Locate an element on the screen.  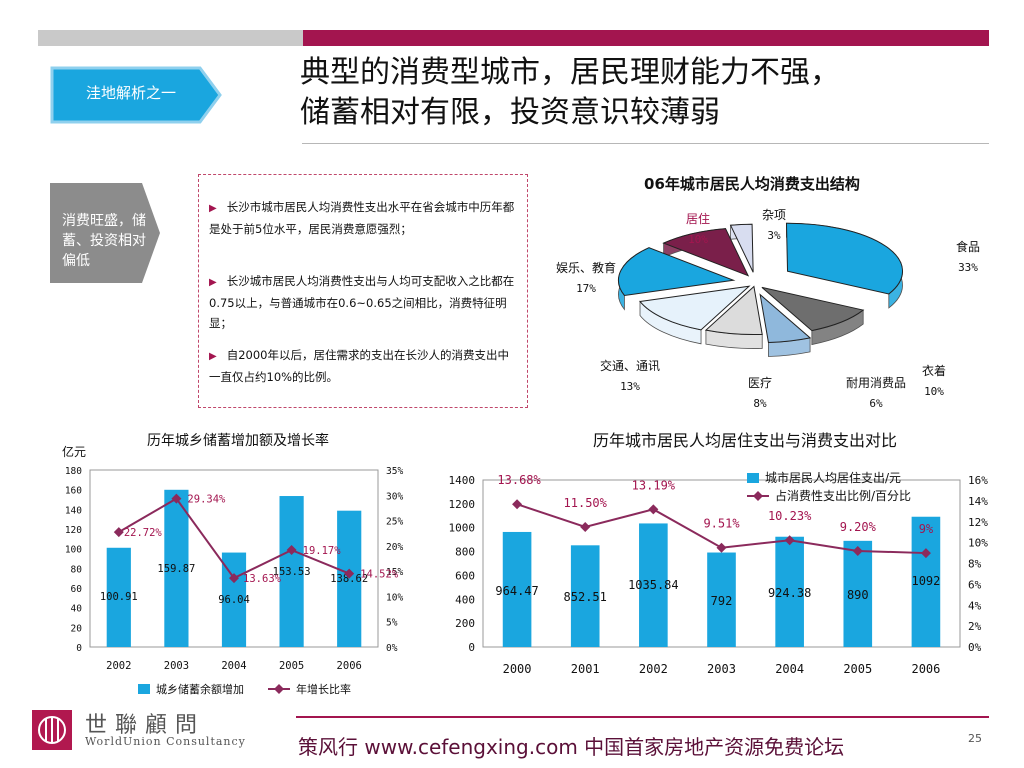
section-badge-arrow is located at coordinates (136, 95).